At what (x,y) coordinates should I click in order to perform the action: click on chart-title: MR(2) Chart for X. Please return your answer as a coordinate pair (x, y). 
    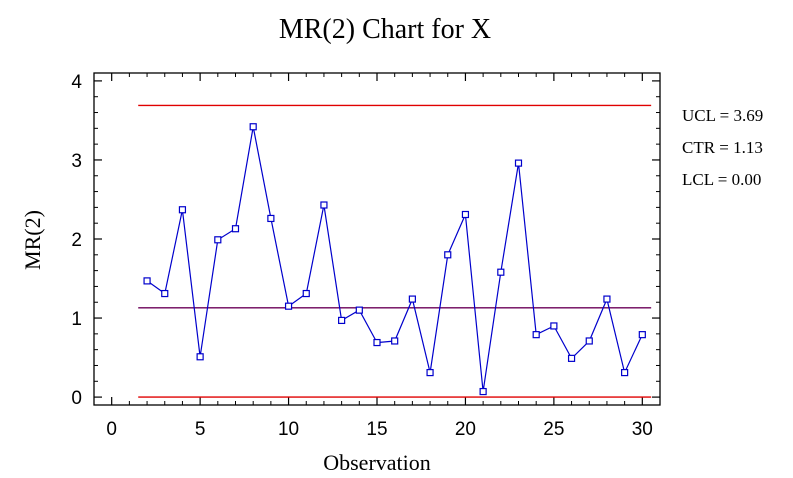
    Looking at the image, I should click on (385, 29).